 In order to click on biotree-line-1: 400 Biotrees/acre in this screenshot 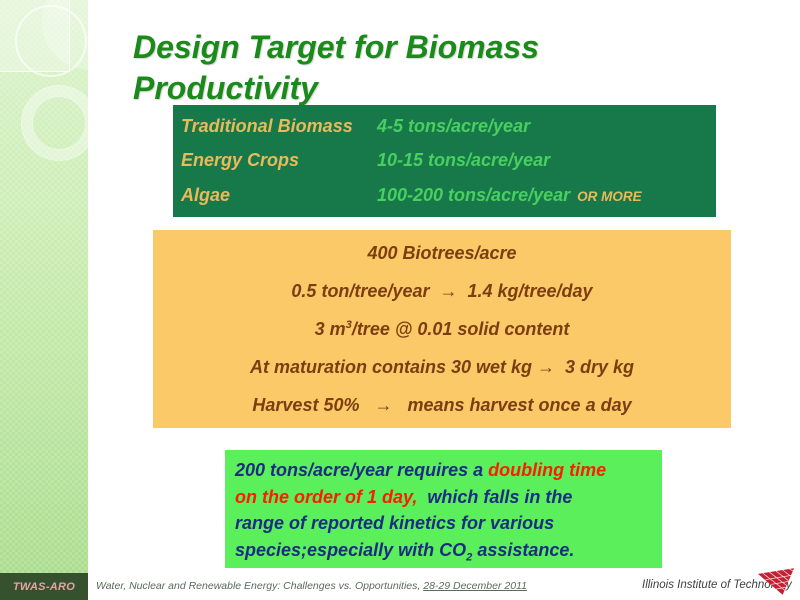, I will do `click(442, 252)`.